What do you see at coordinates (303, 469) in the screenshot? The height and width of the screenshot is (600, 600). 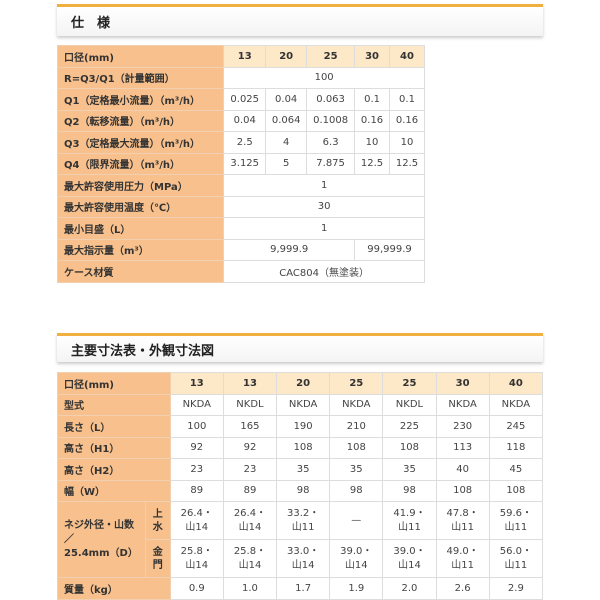 I see `cell: 35` at bounding box center [303, 469].